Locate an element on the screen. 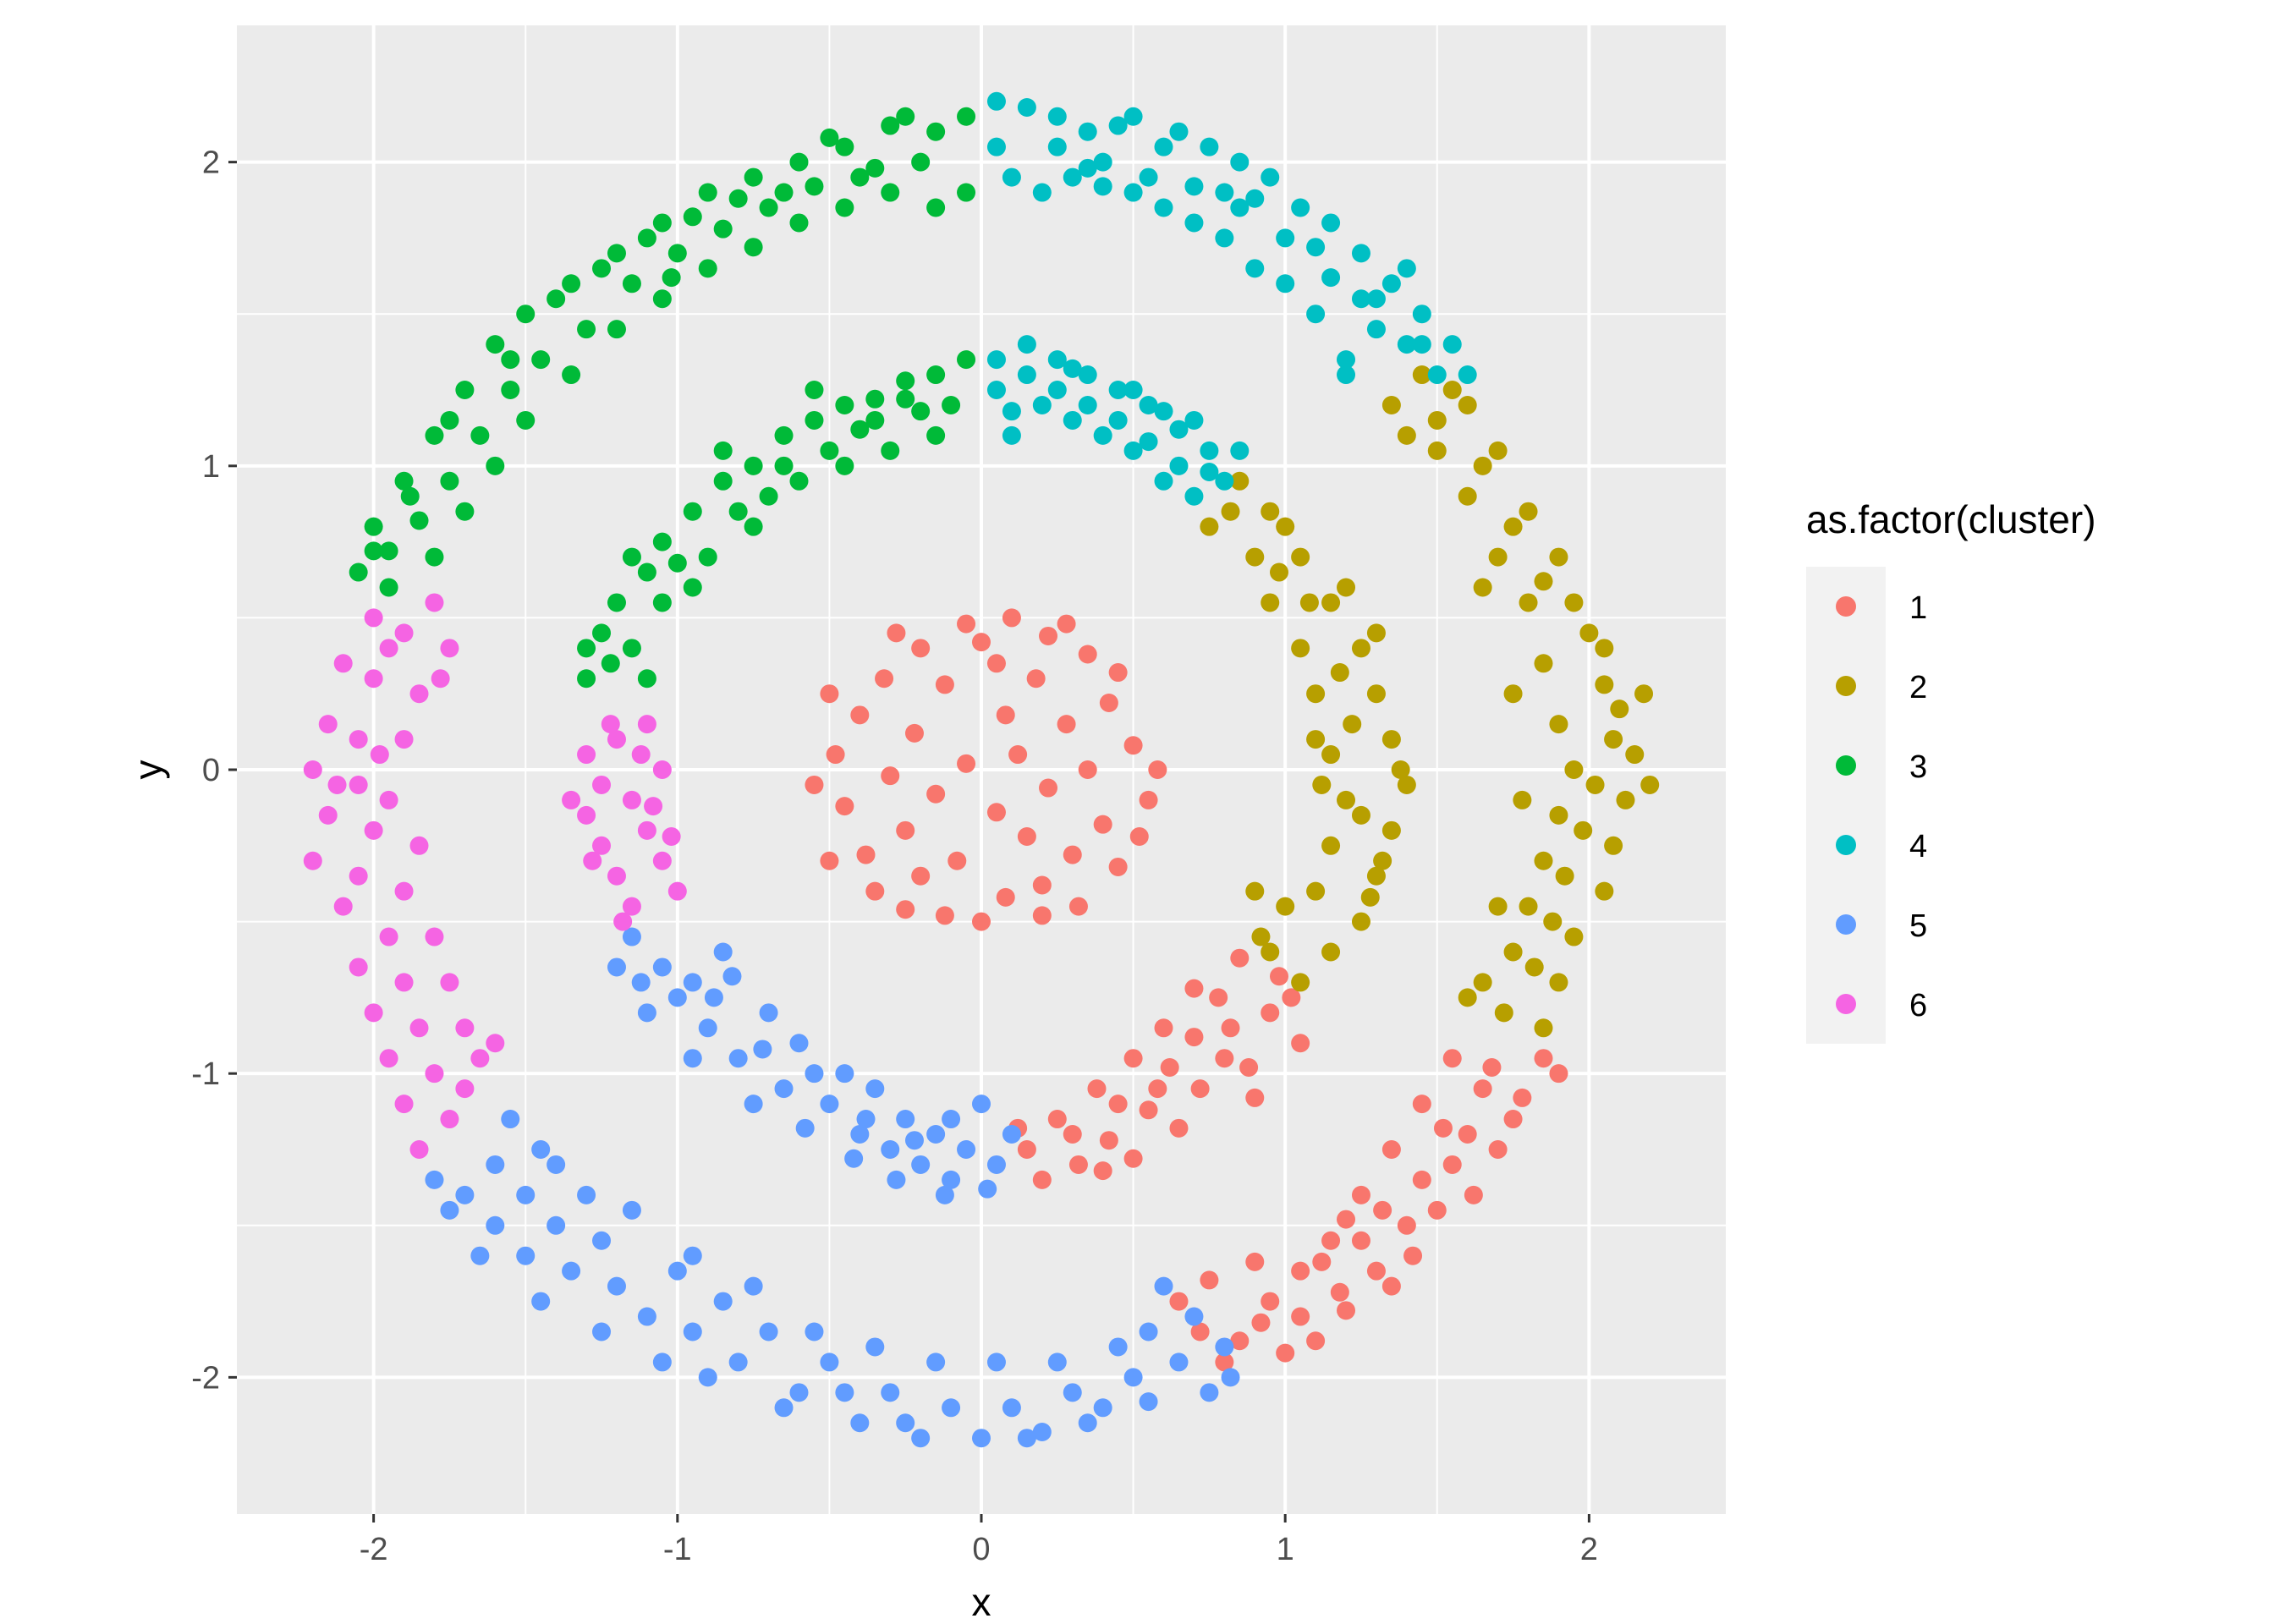 The width and height of the screenshot is (2274, 1624). legend-key-background is located at coordinates (1846, 806).